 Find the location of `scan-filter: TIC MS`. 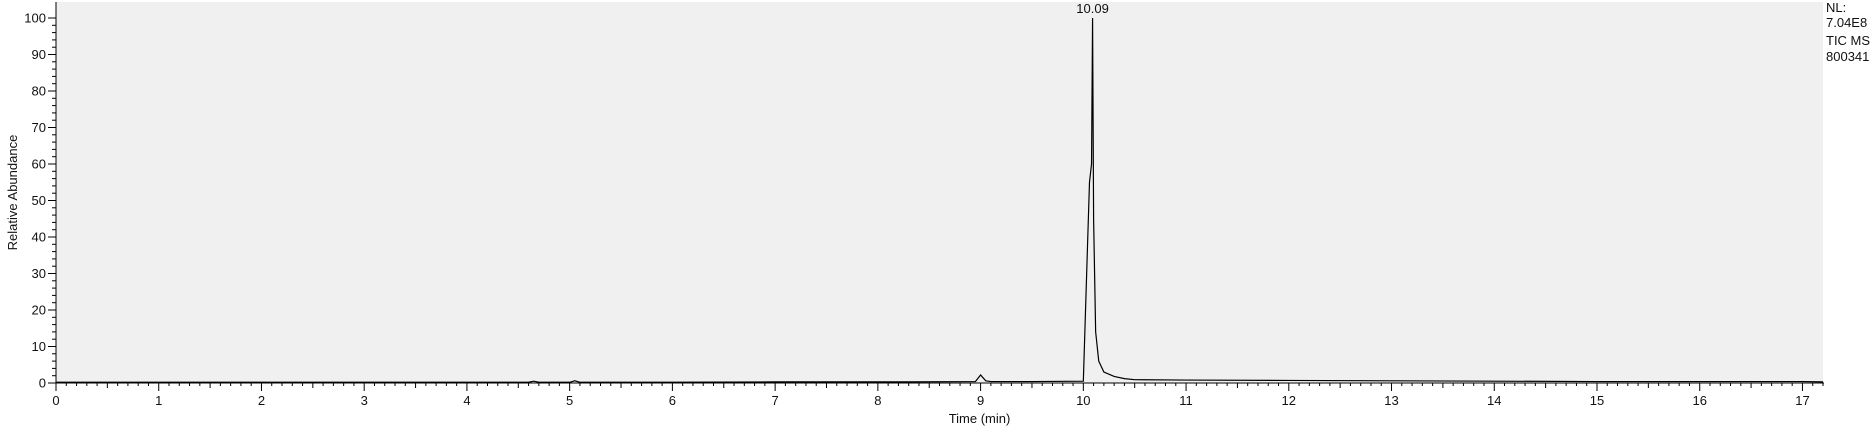

scan-filter: TIC MS is located at coordinates (1848, 40).